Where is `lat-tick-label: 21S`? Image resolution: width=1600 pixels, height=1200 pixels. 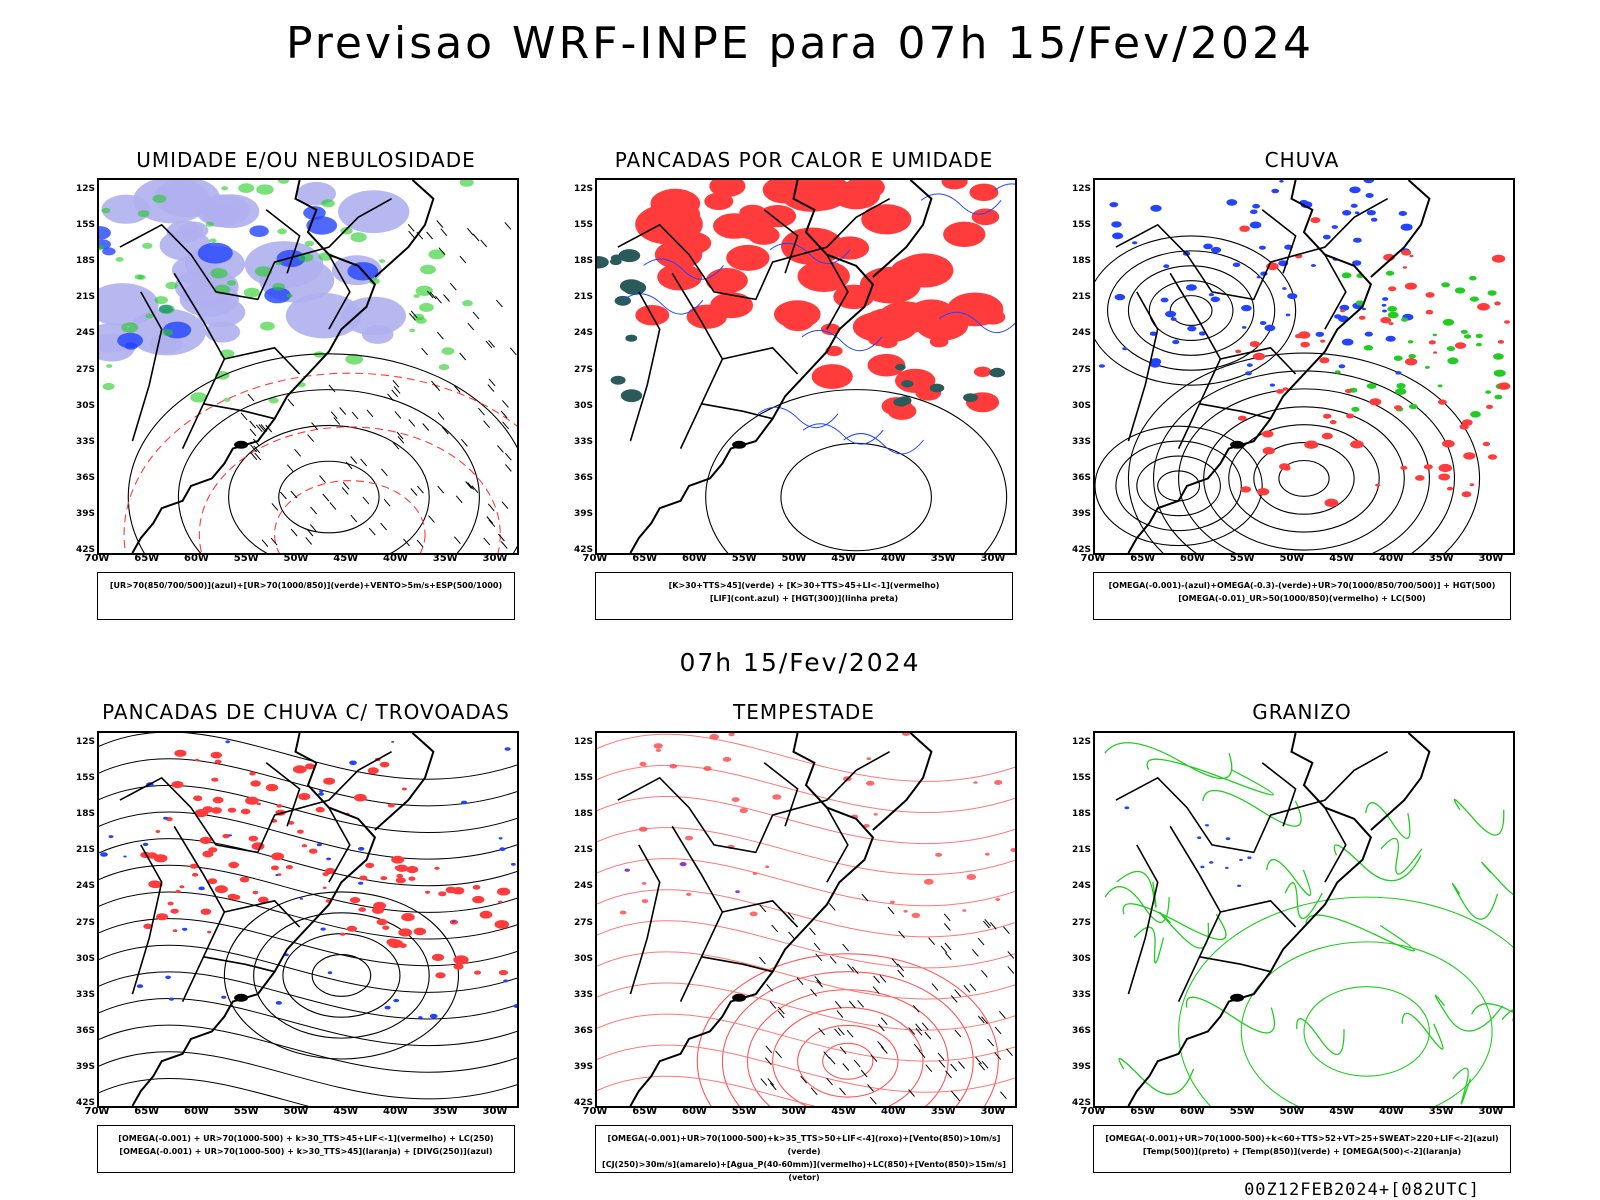
lat-tick-label: 21S is located at coordinates (1081, 850).